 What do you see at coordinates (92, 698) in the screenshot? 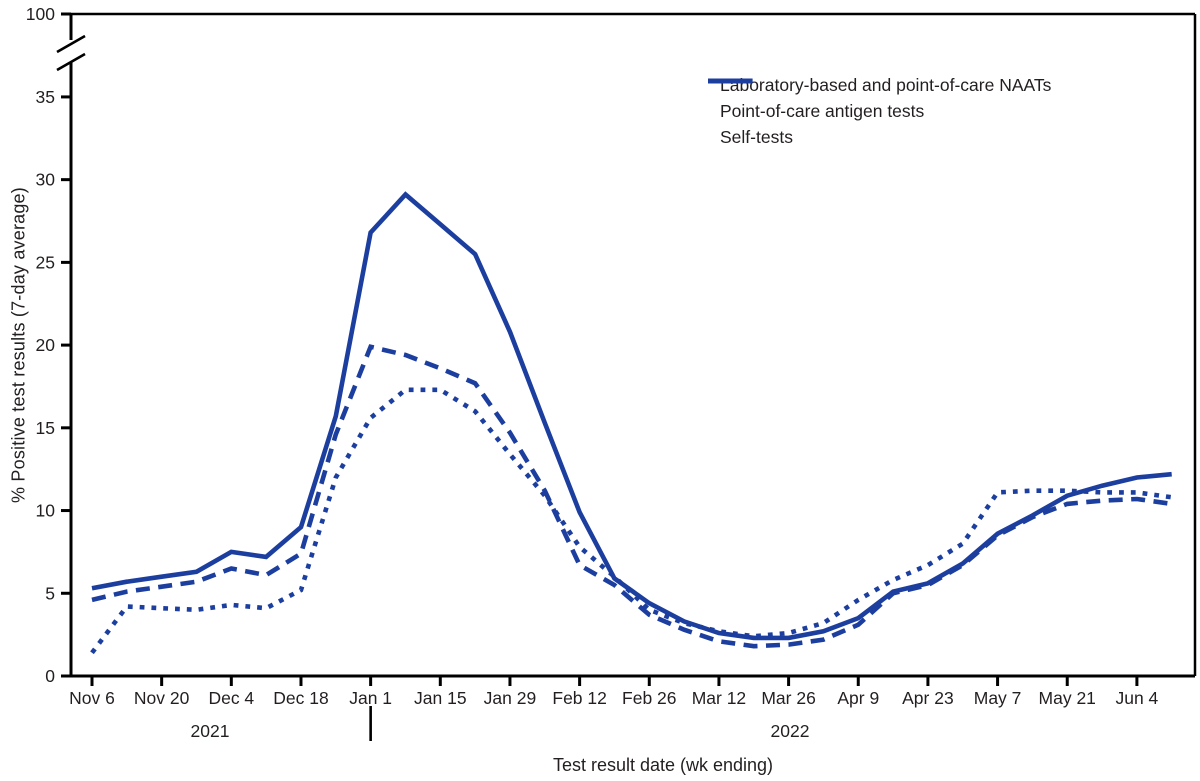
I see `x-tick-label: Nov 6` at bounding box center [92, 698].